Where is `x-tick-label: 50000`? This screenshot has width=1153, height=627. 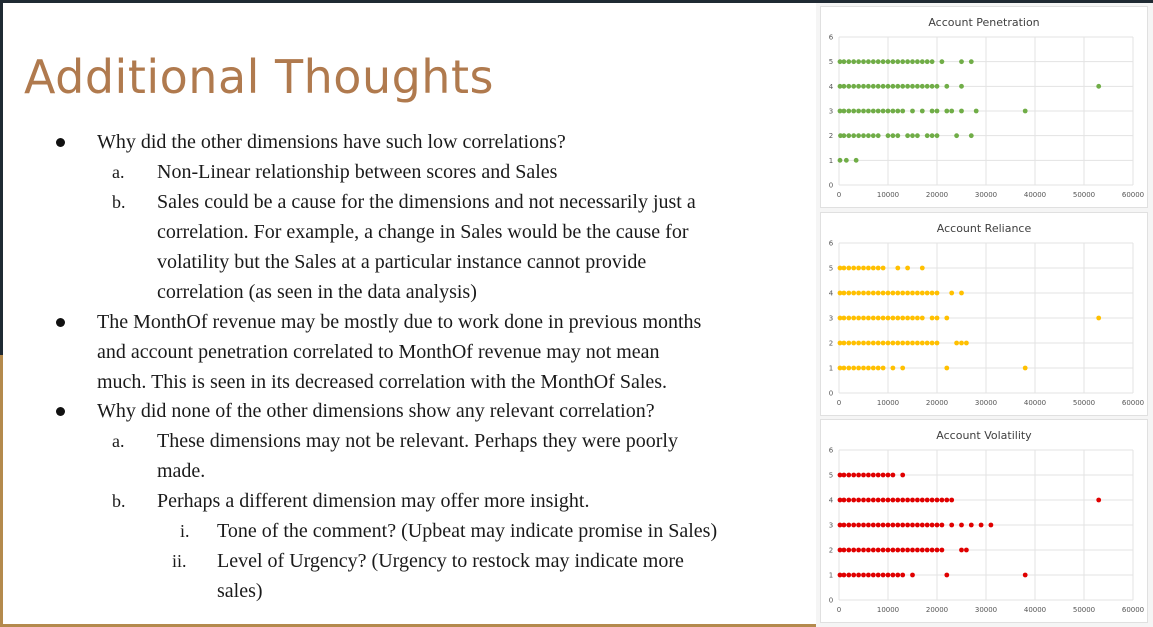
x-tick-label: 50000 is located at coordinates (1084, 403).